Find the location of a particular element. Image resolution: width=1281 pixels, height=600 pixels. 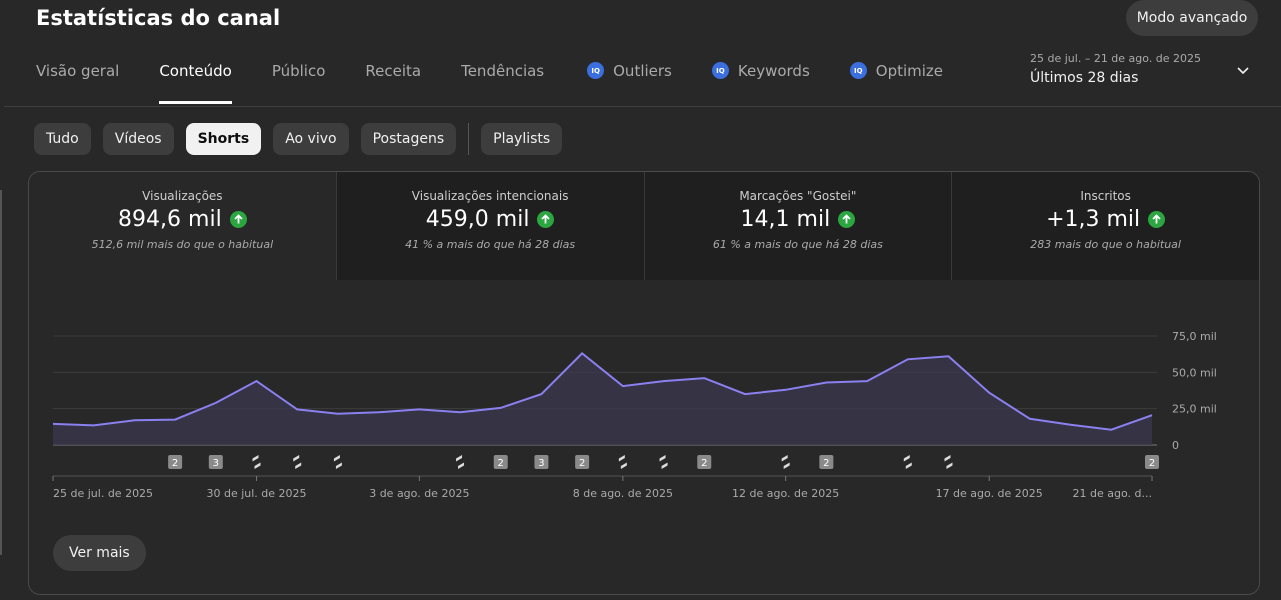

tab-label: Receita is located at coordinates (393, 71).